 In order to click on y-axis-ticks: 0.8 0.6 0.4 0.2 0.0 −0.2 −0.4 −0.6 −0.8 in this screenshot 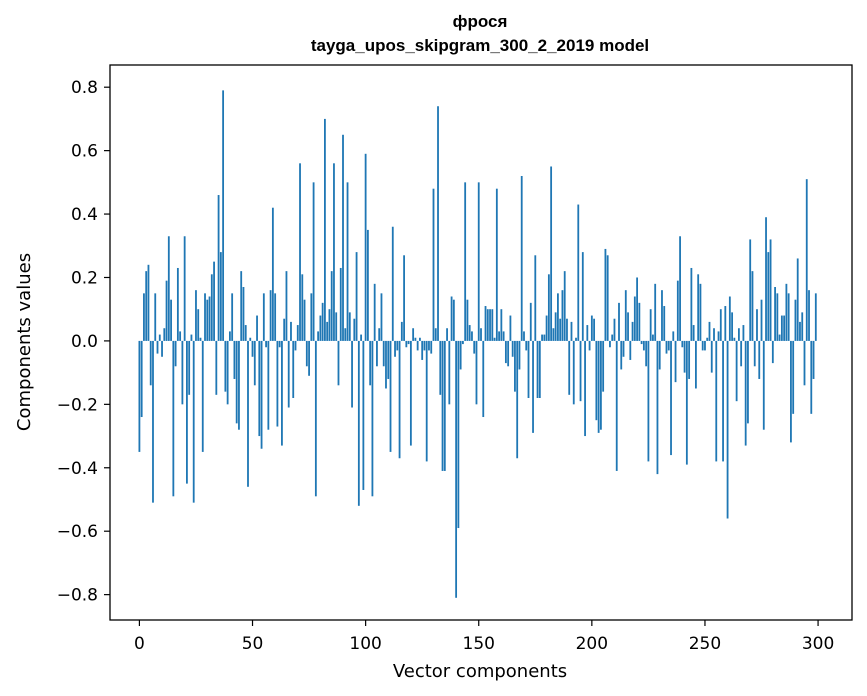, I will do `click(83, 342)`.